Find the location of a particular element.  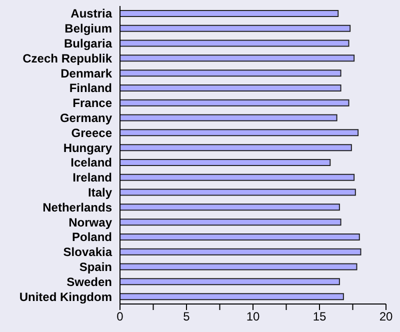

x-tick-label: 5 is located at coordinates (186, 317).